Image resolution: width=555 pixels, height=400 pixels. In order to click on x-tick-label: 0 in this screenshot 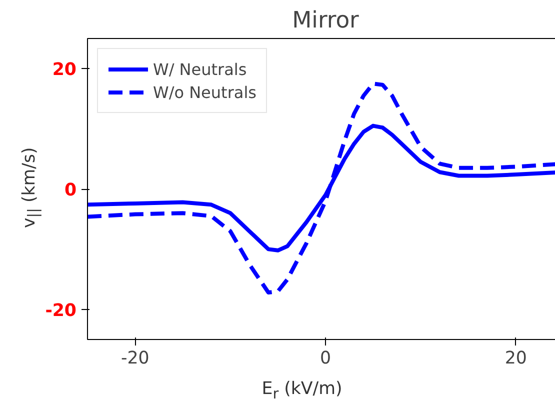, I will do `click(326, 358)`.